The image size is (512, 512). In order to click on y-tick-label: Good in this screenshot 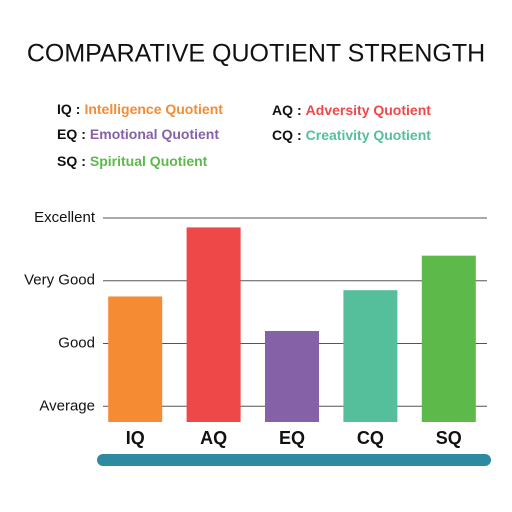, I will do `click(76, 343)`.